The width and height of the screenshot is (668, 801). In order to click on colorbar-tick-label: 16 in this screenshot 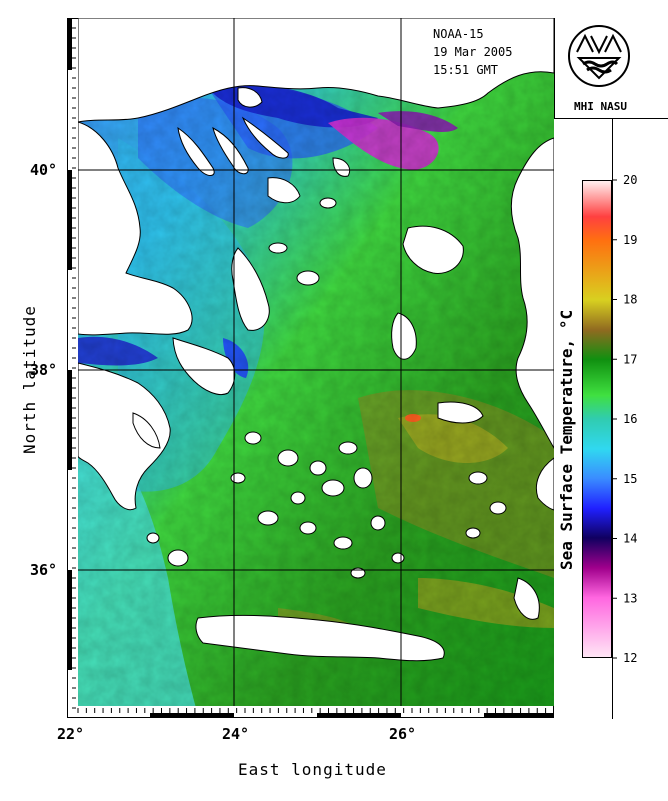, I will do `click(630, 419)`.